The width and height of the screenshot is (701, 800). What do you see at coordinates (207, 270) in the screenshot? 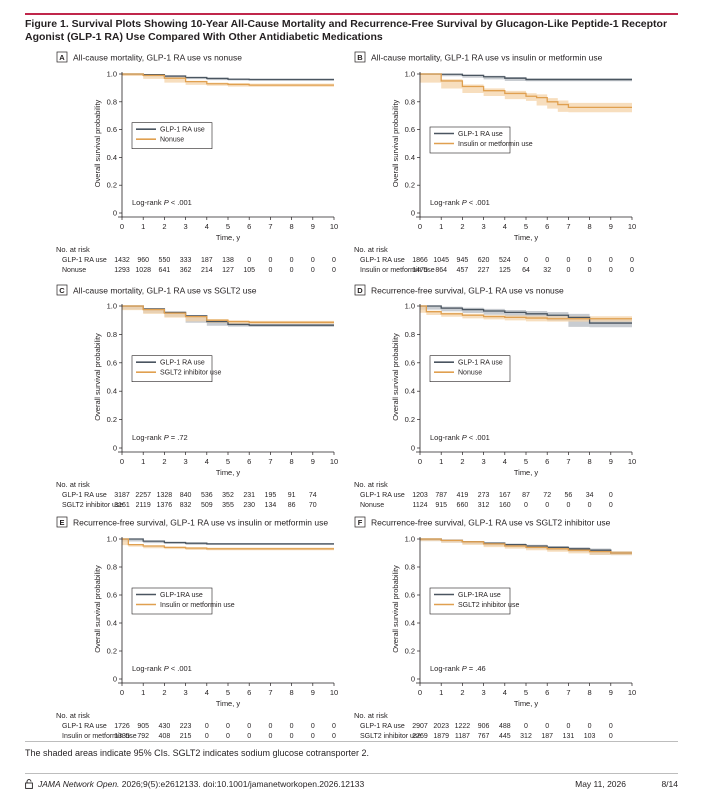
I see `risk-count: 214` at bounding box center [207, 270].